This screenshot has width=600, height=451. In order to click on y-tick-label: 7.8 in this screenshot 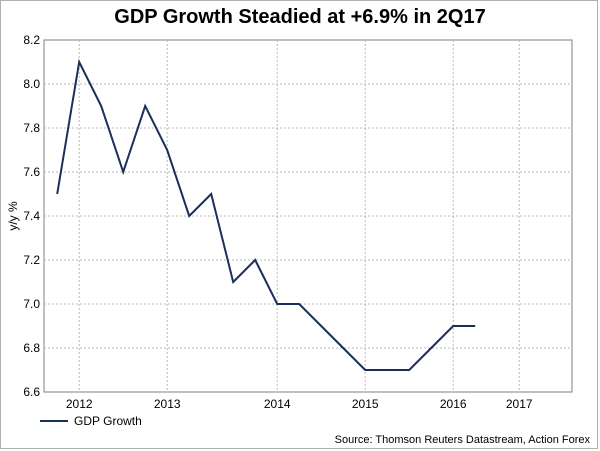, I will do `click(31, 128)`.